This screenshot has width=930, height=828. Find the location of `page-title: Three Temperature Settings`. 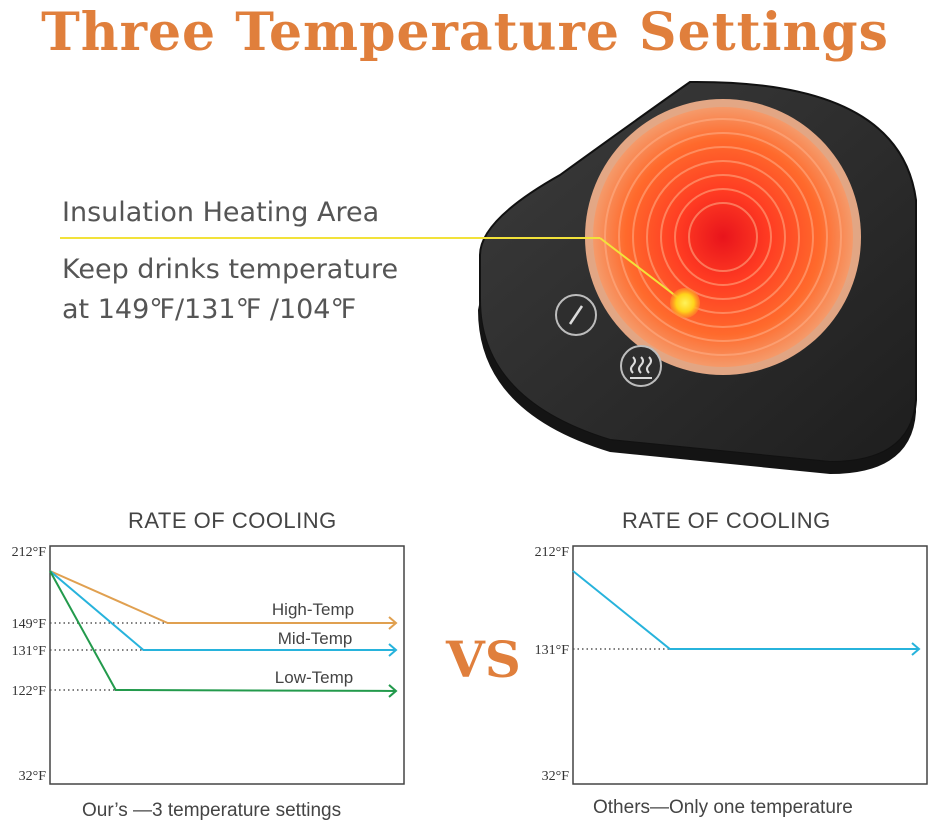

page-title: Three Temperature Settings is located at coordinates (465, 32).